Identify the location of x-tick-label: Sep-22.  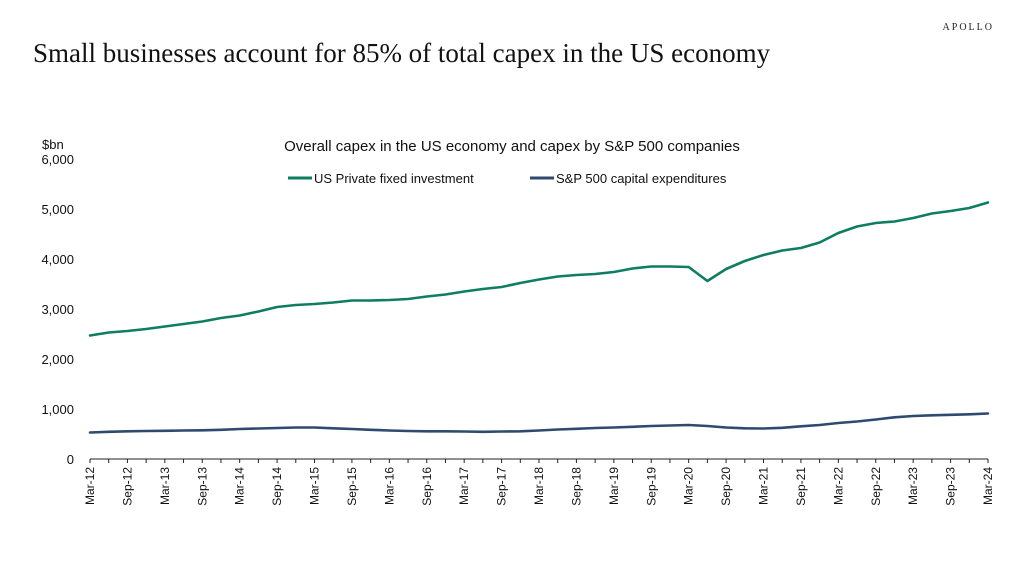
(876, 486).